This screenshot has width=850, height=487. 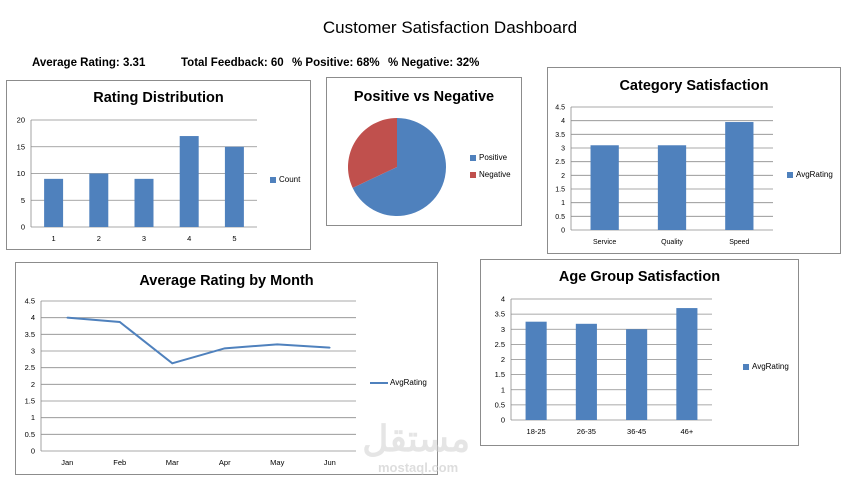 What do you see at coordinates (277, 462) in the screenshot?
I see `x-tick-label: May` at bounding box center [277, 462].